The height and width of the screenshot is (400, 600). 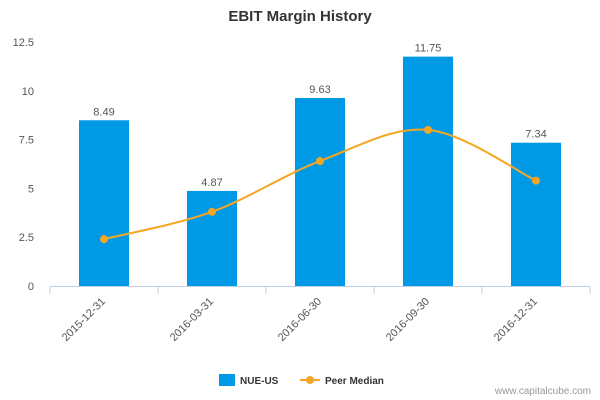 I want to click on y-tick-label: 2.5, so click(x=26, y=238).